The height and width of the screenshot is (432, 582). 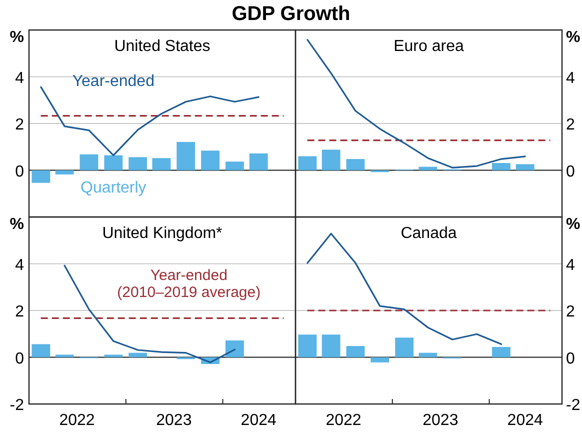 What do you see at coordinates (113, 81) in the screenshot?
I see `series-label: Year-ended` at bounding box center [113, 81].